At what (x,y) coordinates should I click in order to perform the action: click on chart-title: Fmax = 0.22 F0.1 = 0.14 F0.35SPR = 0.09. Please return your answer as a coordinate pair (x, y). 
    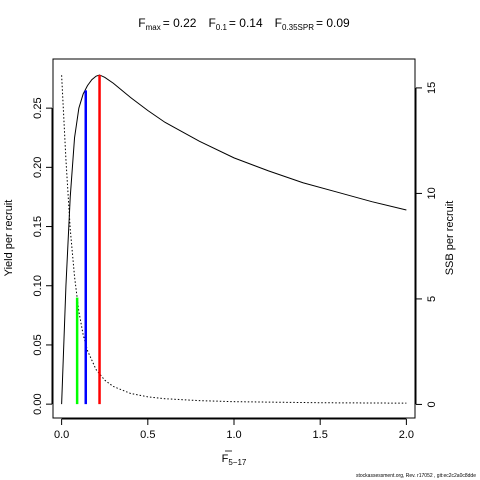
    Looking at the image, I should click on (244, 24).